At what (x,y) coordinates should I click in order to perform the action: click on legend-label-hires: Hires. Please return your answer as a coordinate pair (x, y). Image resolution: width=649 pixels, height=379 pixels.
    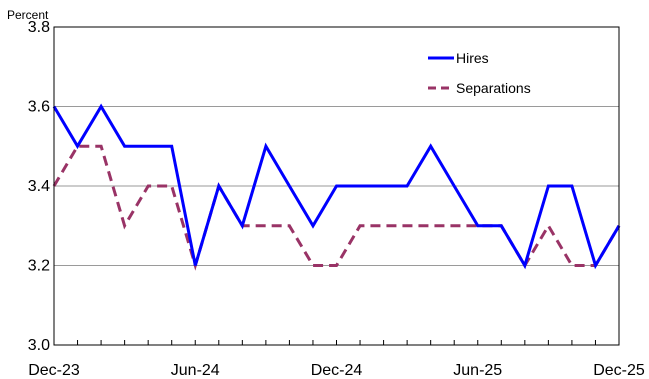
    Looking at the image, I should click on (472, 58).